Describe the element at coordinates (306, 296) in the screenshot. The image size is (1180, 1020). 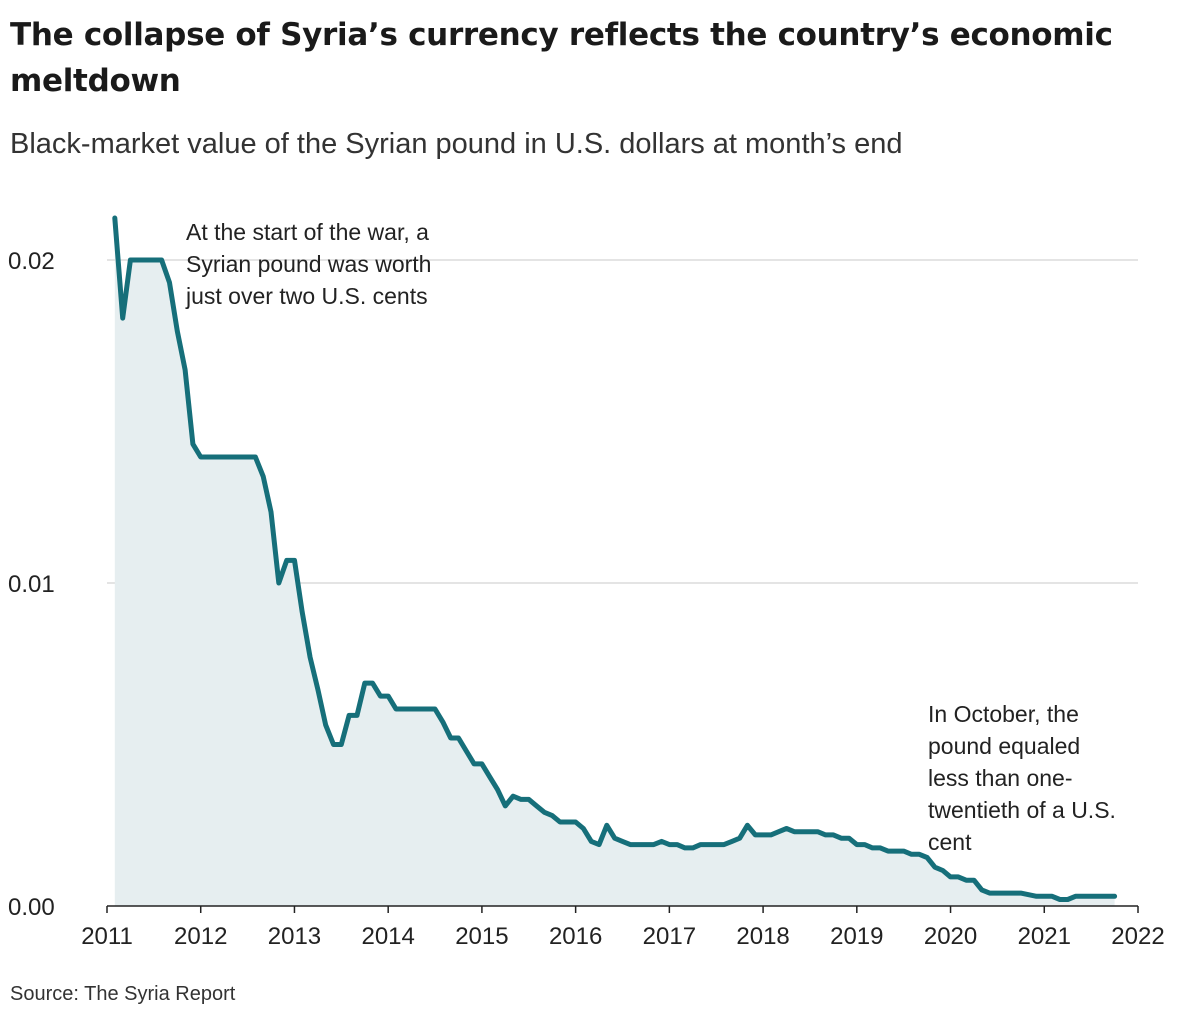
I see `annotation-line: just over two U.S. cents` at that location.